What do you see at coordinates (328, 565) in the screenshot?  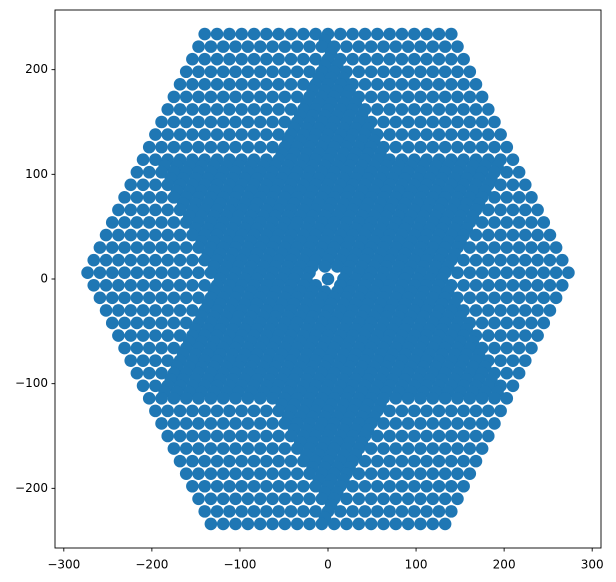 I see `x-tick-label: 0` at bounding box center [328, 565].